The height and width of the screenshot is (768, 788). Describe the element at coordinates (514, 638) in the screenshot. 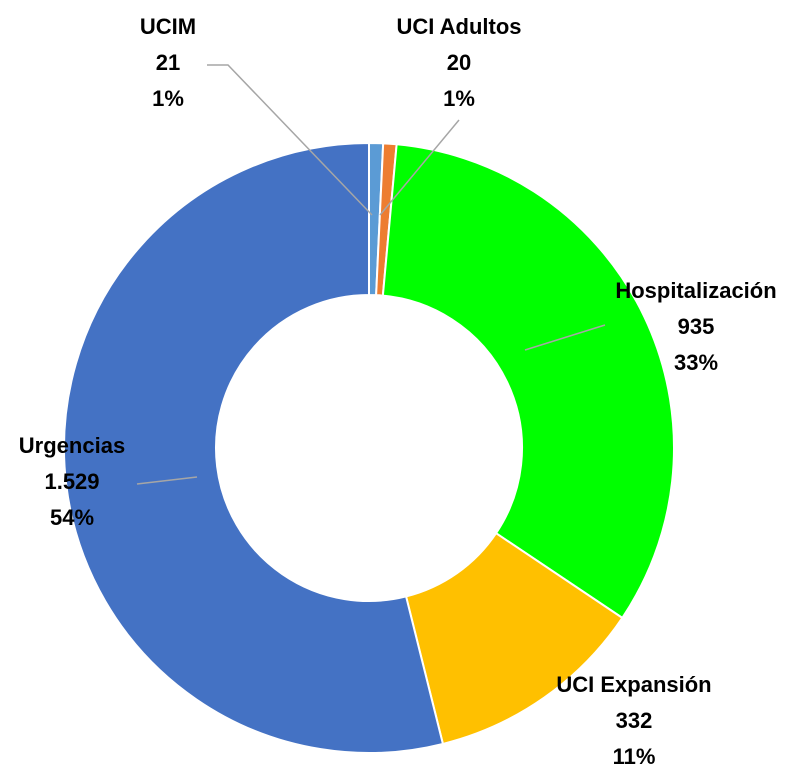

I see `slice` at that location.